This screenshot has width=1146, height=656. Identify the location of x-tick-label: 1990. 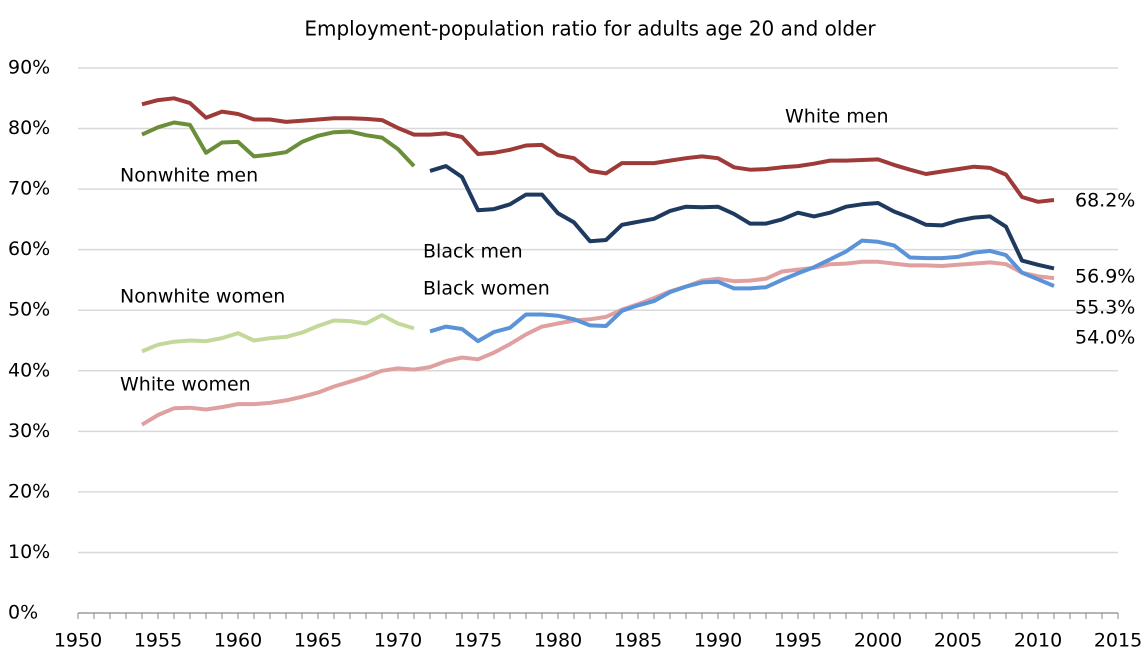
(718, 641).